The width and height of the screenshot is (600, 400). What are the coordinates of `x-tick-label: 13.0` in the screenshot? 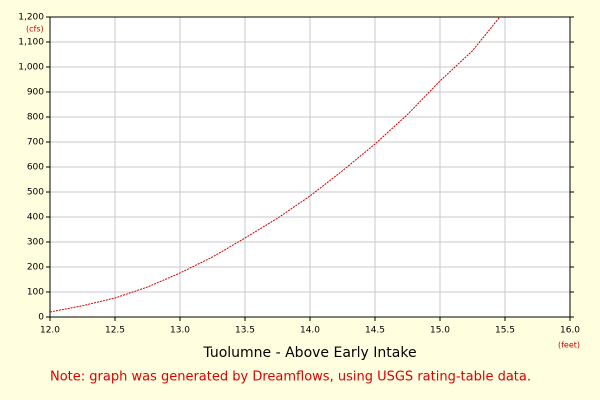 It's located at (180, 331).